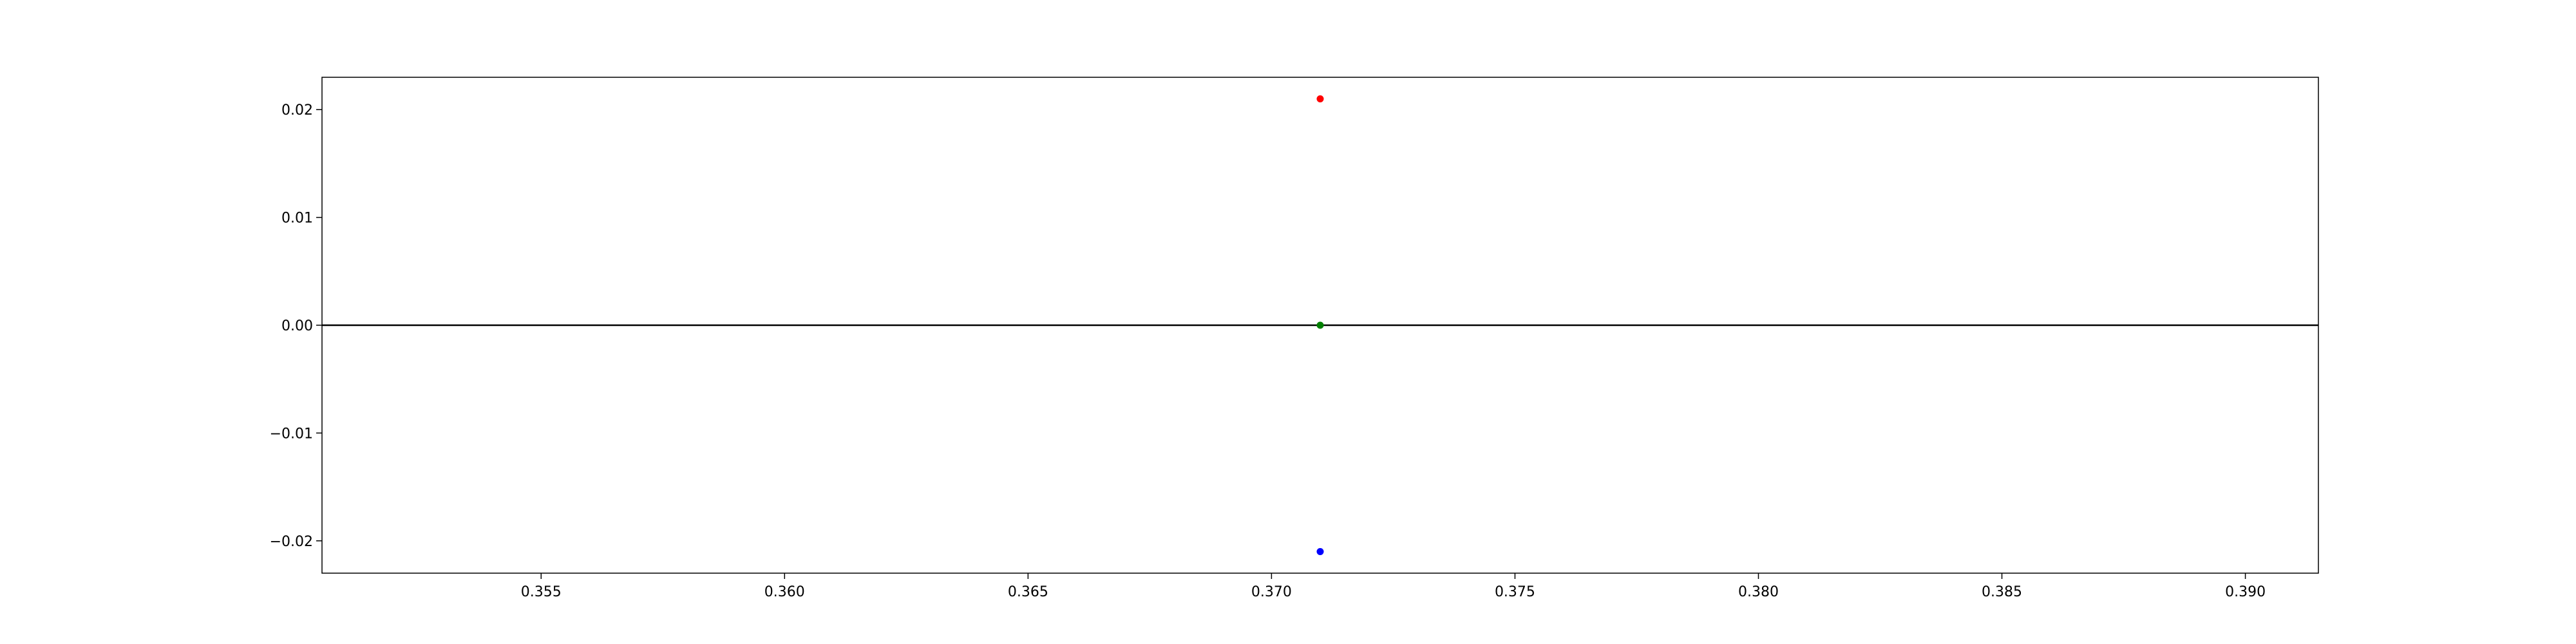 This screenshot has height=644, width=2576. I want to click on y-tick-label: 0.00, so click(297, 326).